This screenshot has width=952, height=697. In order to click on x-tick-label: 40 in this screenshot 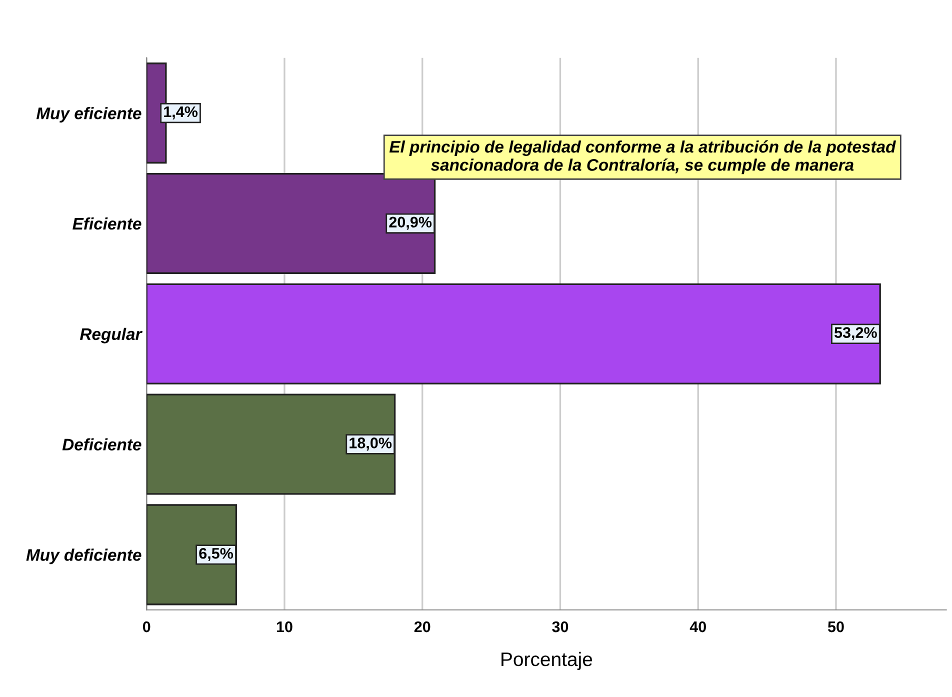, I will do `click(698, 626)`.